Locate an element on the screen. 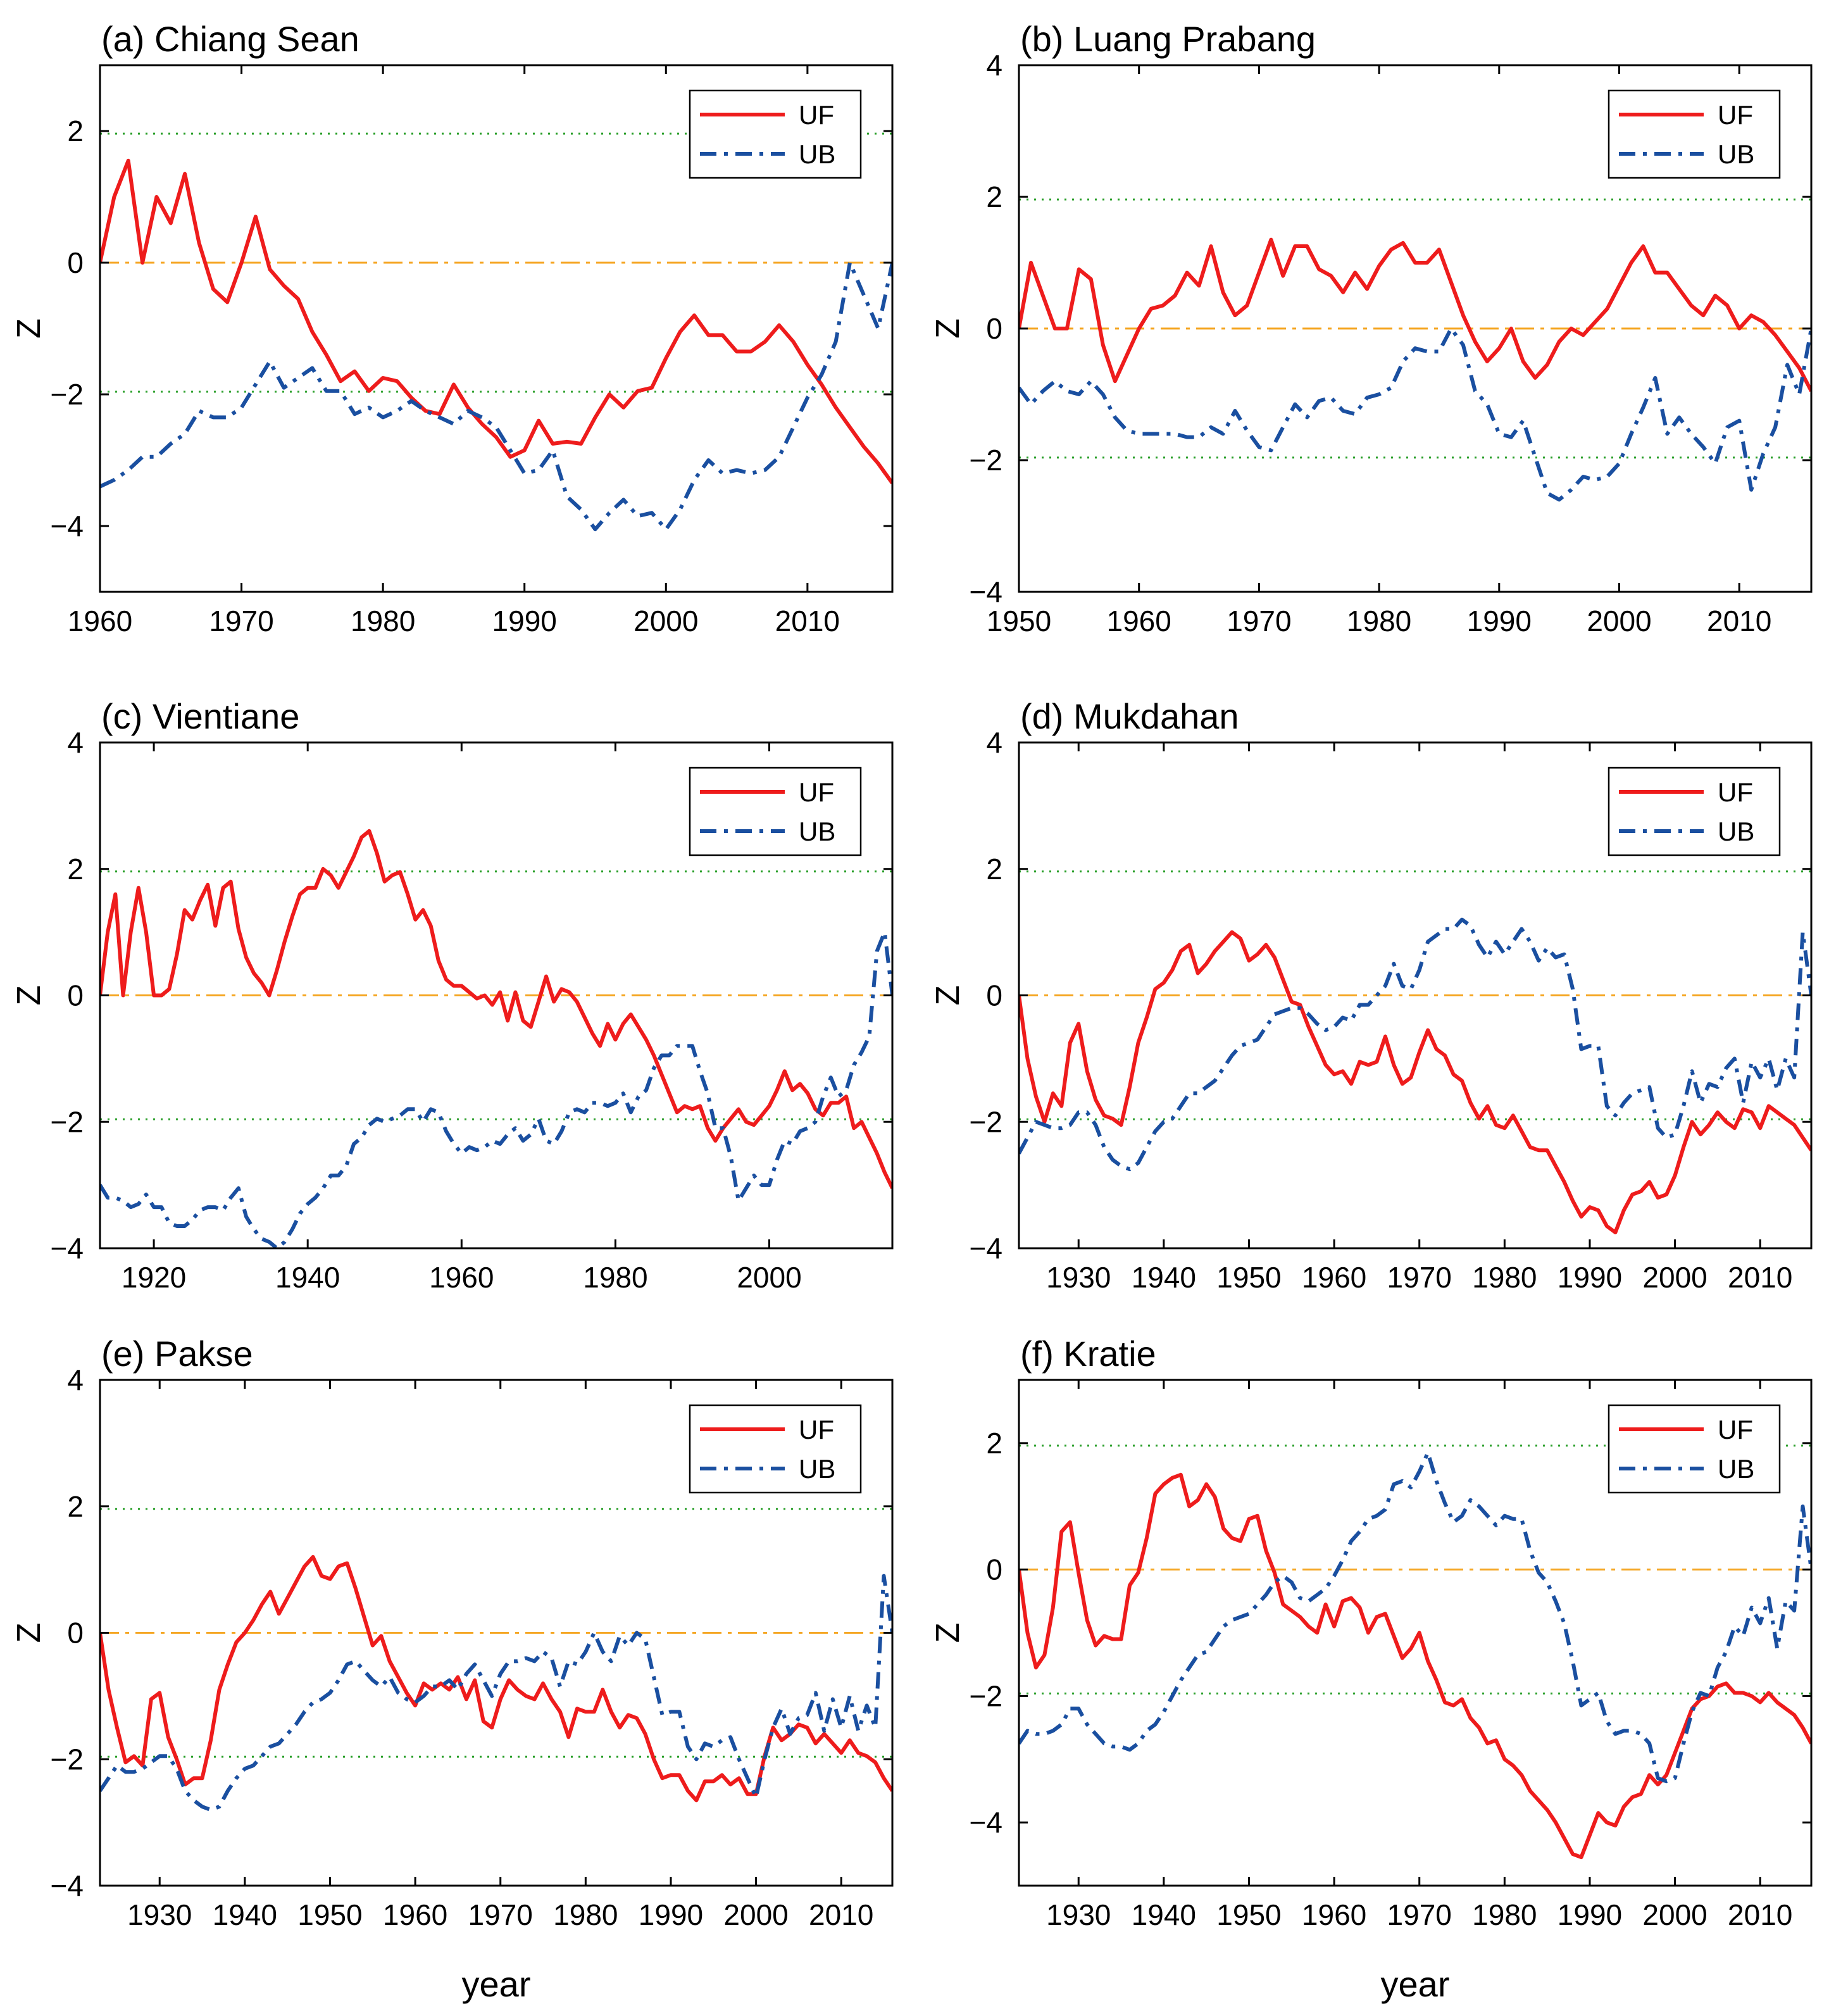  chart-title: (f) Kratie is located at coordinates (1088, 1354).